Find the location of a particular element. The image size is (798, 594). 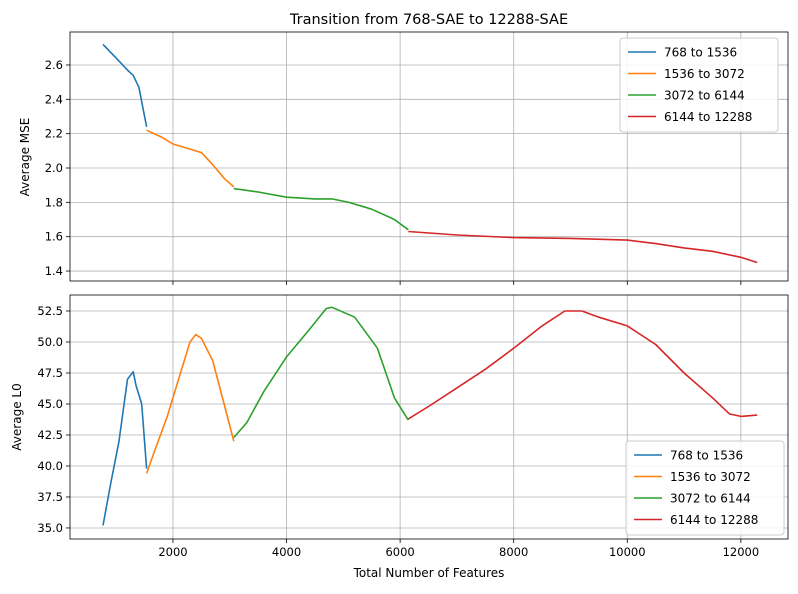

x-tick-label: 12000 is located at coordinates (741, 552).